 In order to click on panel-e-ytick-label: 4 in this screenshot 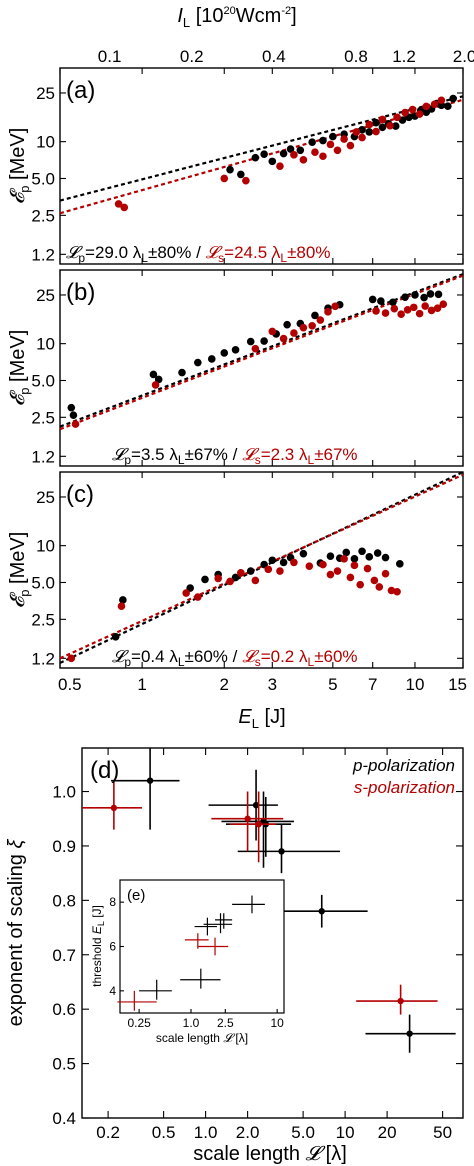, I will do `click(112, 991)`.